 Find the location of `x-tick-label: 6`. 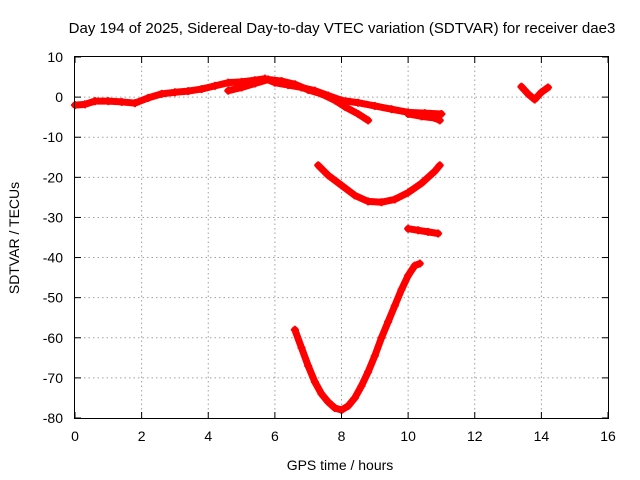

x-tick-label: 6 is located at coordinates (275, 436).